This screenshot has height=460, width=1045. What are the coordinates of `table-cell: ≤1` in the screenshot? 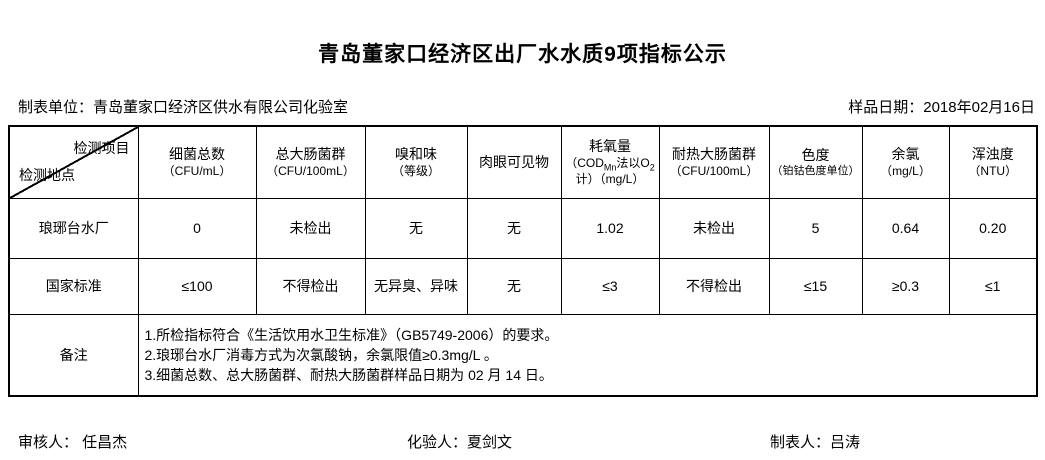 It's located at (993, 286).